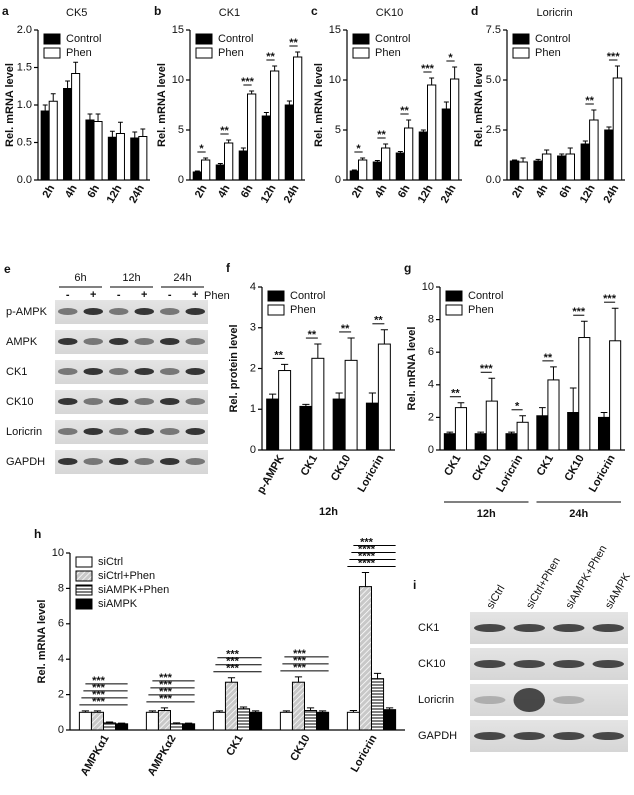 The width and height of the screenshot is (634, 795). Describe the element at coordinates (578, 514) in the screenshot. I see `group-label: 24h` at that location.